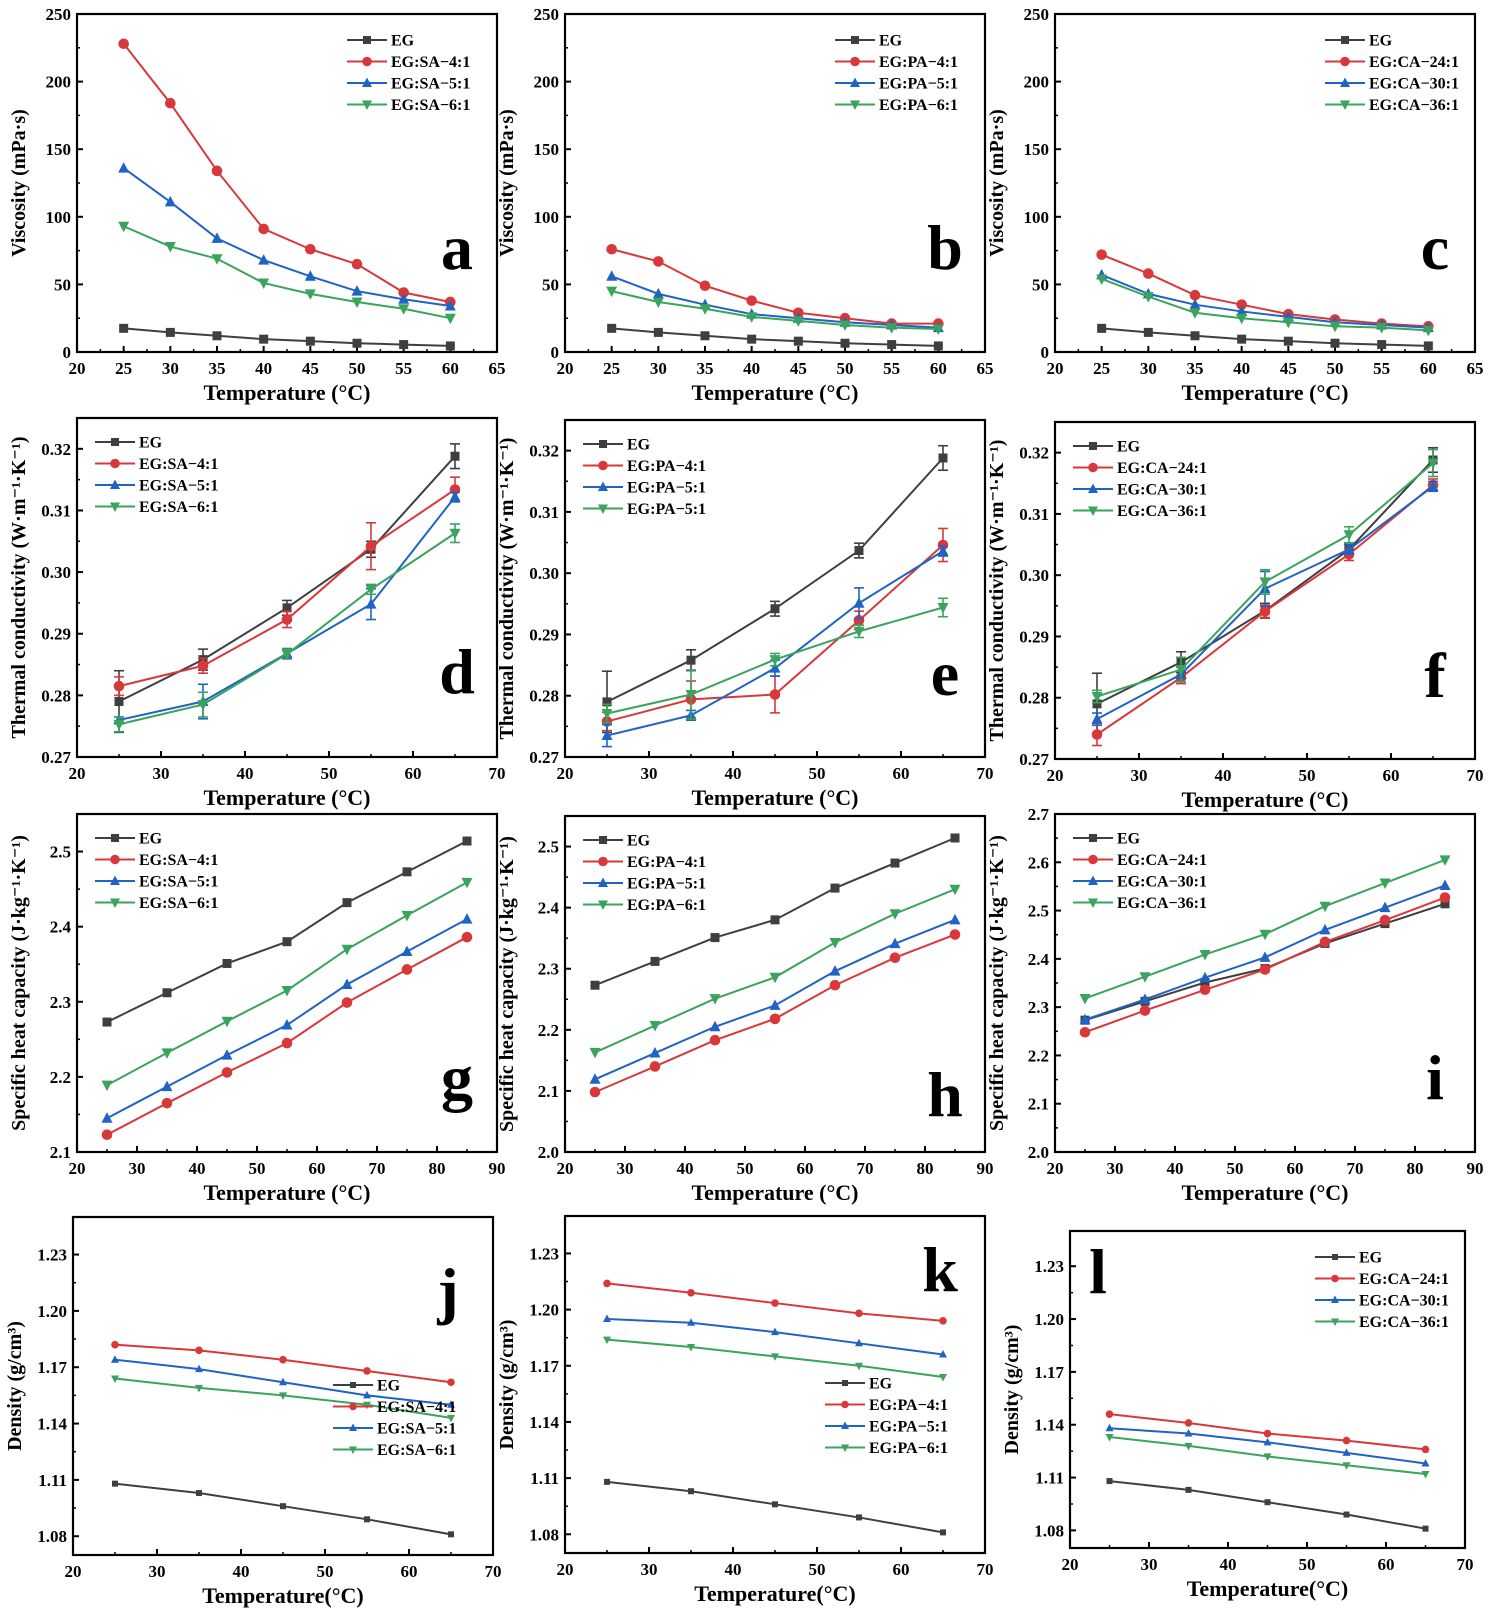  Describe the element at coordinates (1049, 1530) in the screenshot. I see `y-tick-label: 1.08` at that location.